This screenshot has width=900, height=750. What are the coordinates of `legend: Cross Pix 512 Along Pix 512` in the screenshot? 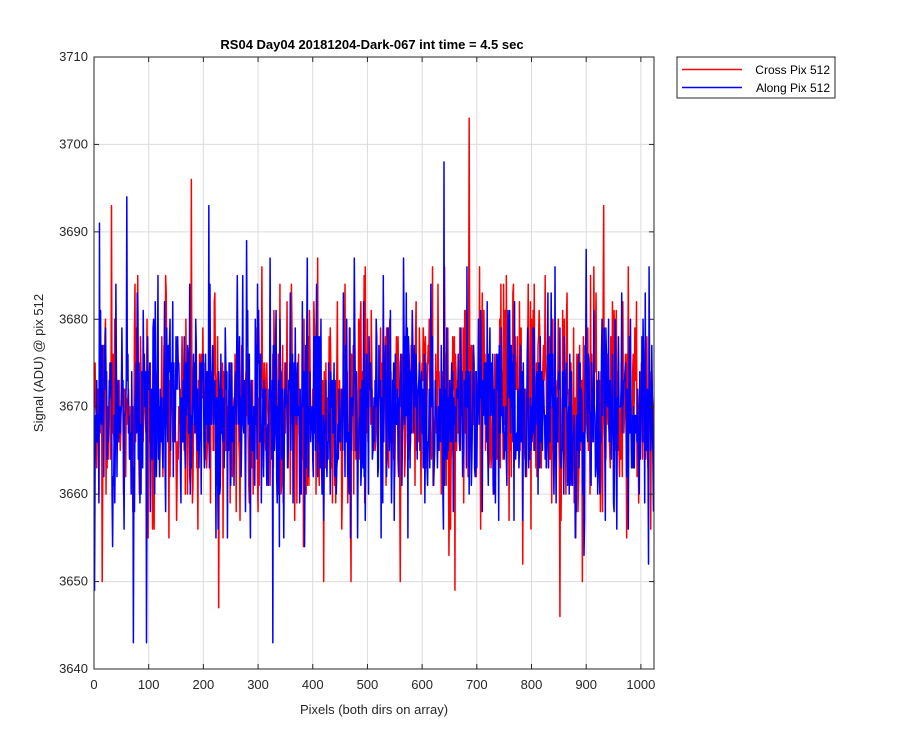 It's located at (756, 77).